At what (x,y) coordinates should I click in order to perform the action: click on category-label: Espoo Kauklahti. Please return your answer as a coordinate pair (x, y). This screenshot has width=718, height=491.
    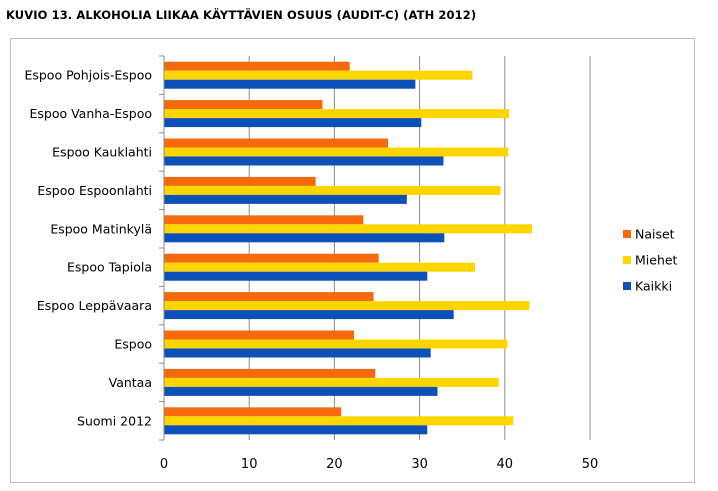
    Looking at the image, I should click on (102, 152).